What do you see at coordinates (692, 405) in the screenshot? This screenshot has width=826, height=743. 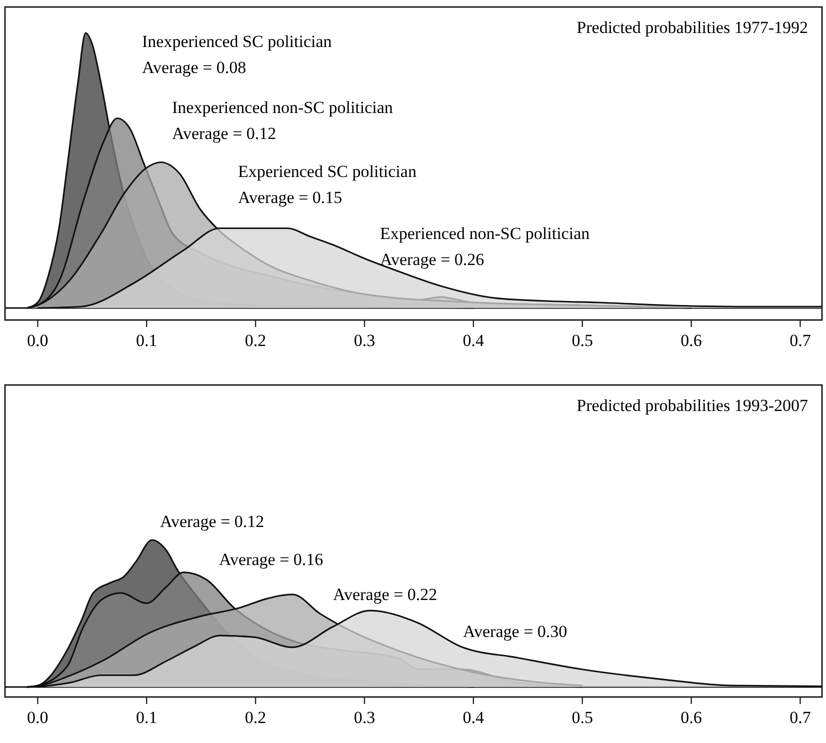 I see `chart-title: Predicted probabilities 1993-2007` at bounding box center [692, 405].